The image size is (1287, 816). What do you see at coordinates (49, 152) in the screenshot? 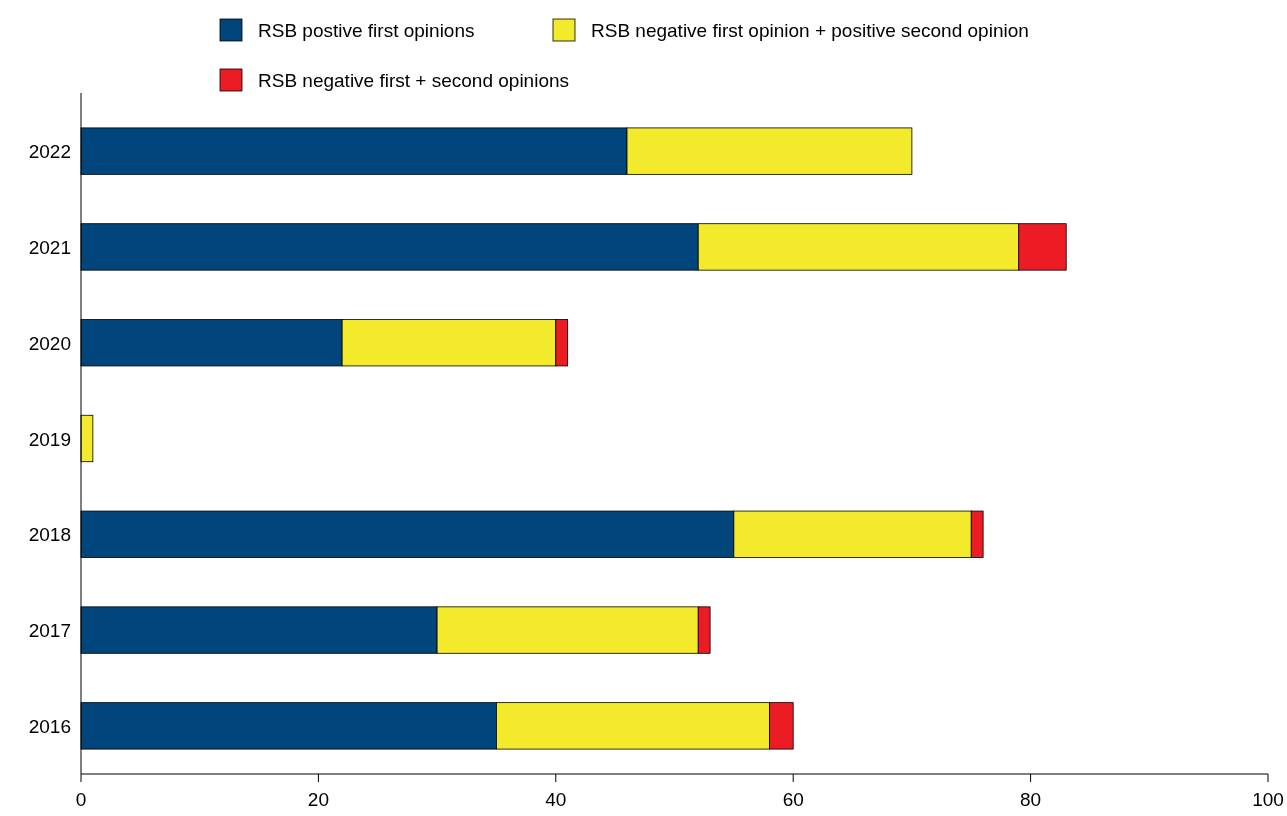
I see `y-tick-label: 2022` at bounding box center [49, 152].